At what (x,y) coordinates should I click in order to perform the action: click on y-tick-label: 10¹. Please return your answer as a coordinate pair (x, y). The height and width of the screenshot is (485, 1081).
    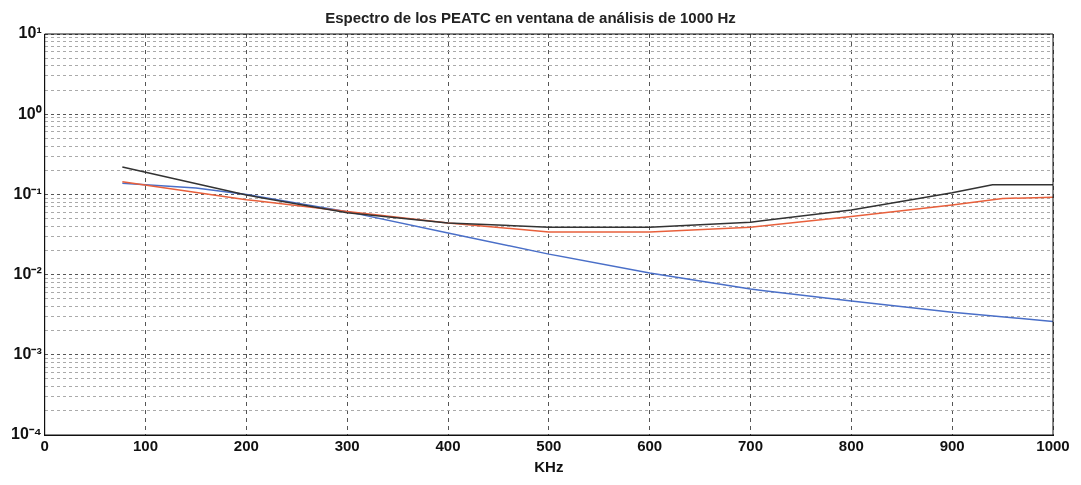
    Looking at the image, I should click on (30, 33).